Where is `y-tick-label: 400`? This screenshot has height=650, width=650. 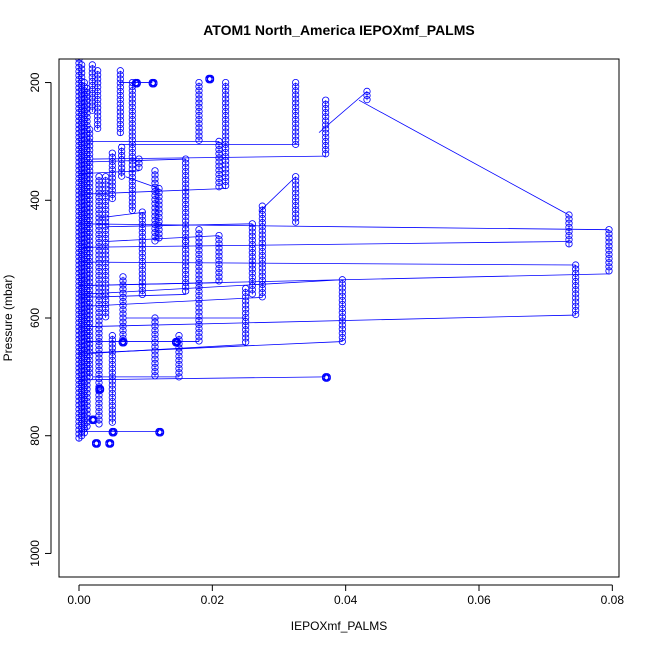 y-tick-label: 400 is located at coordinates (35, 200).